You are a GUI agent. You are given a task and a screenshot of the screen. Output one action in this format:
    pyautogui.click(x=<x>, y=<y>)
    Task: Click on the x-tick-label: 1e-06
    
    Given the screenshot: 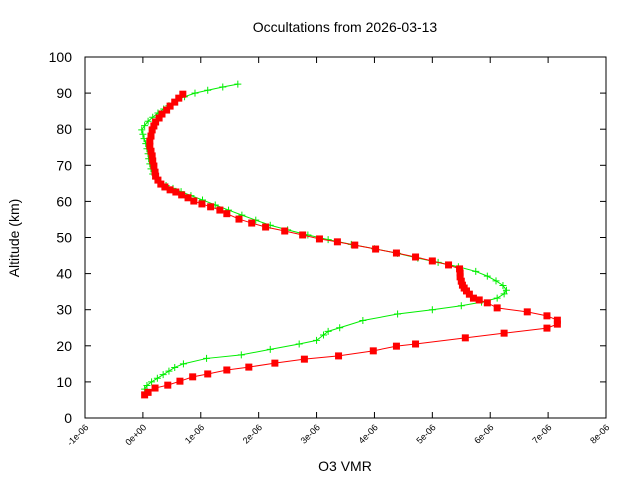 What is the action you would take?
    pyautogui.click(x=194, y=433)
    